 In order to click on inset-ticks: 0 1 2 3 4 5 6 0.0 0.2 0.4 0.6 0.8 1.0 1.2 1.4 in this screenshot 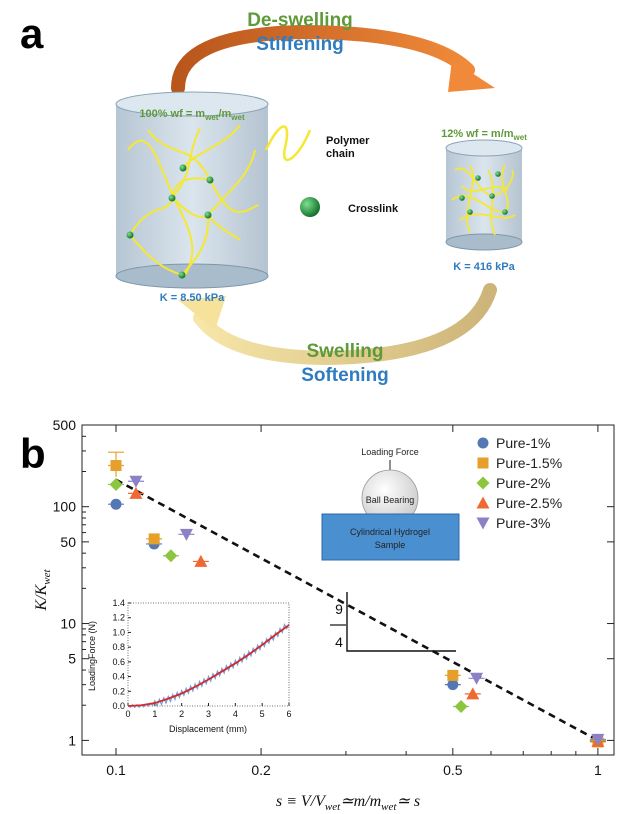, I will do `click(201, 658)`.